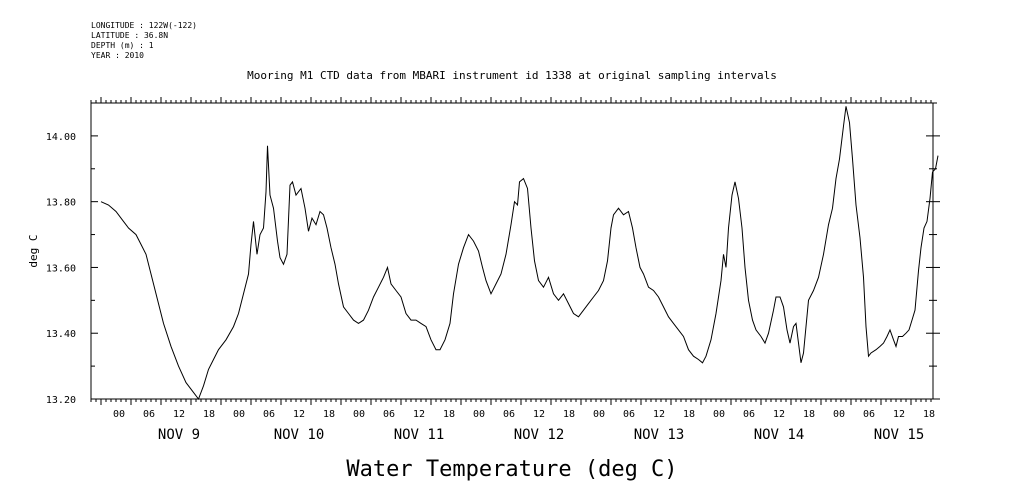  I want to click on x-day-label: NOV 13, so click(659, 435).